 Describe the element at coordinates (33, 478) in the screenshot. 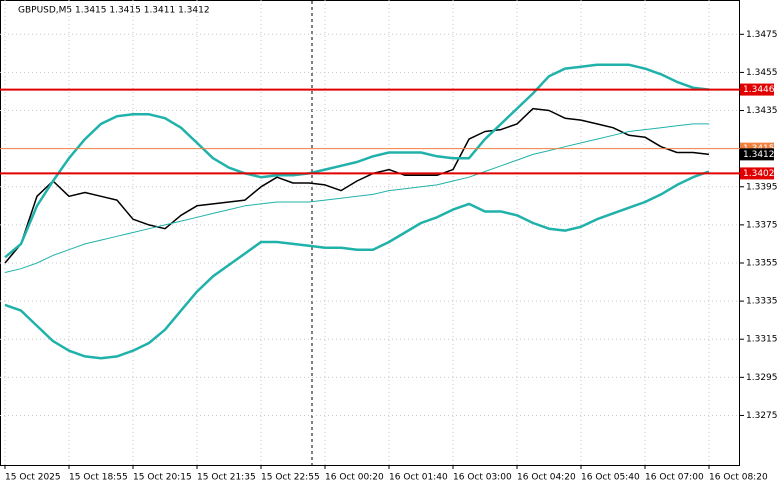

I see `x-tick-label: 15 Oct 2025` at that location.